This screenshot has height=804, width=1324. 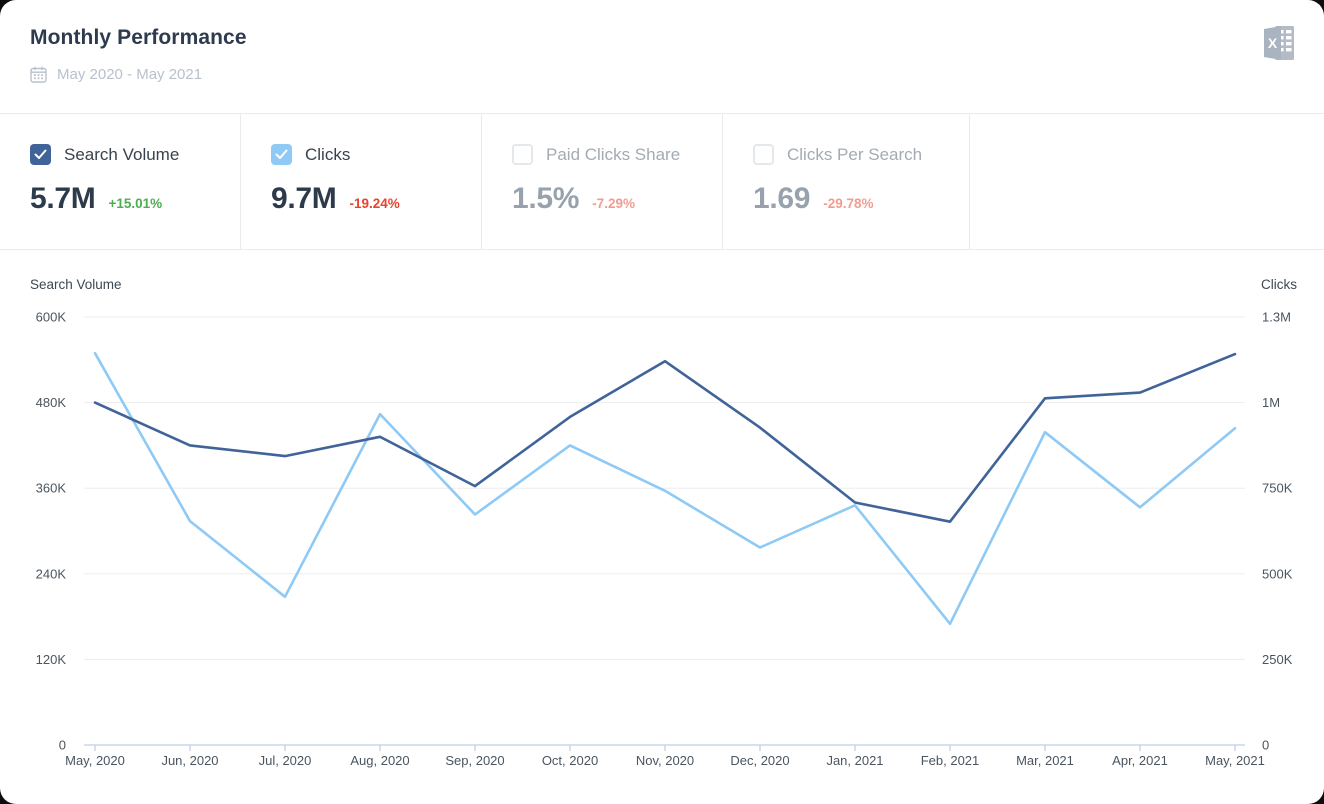 I want to click on left-axis-tick-label: 0, so click(x=62, y=745).